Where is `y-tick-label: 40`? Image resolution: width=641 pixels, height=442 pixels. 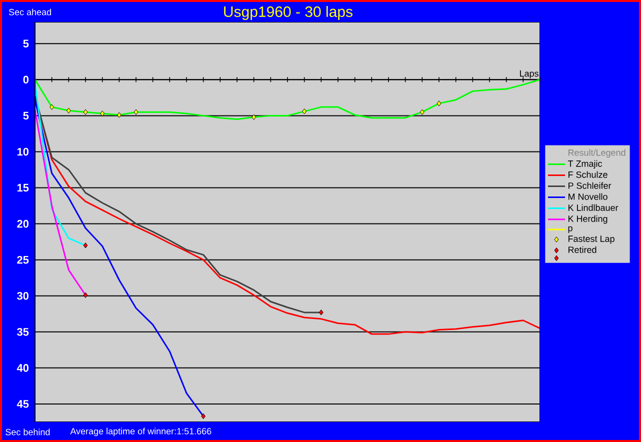
y-tick-label: 40 is located at coordinates (22, 368).